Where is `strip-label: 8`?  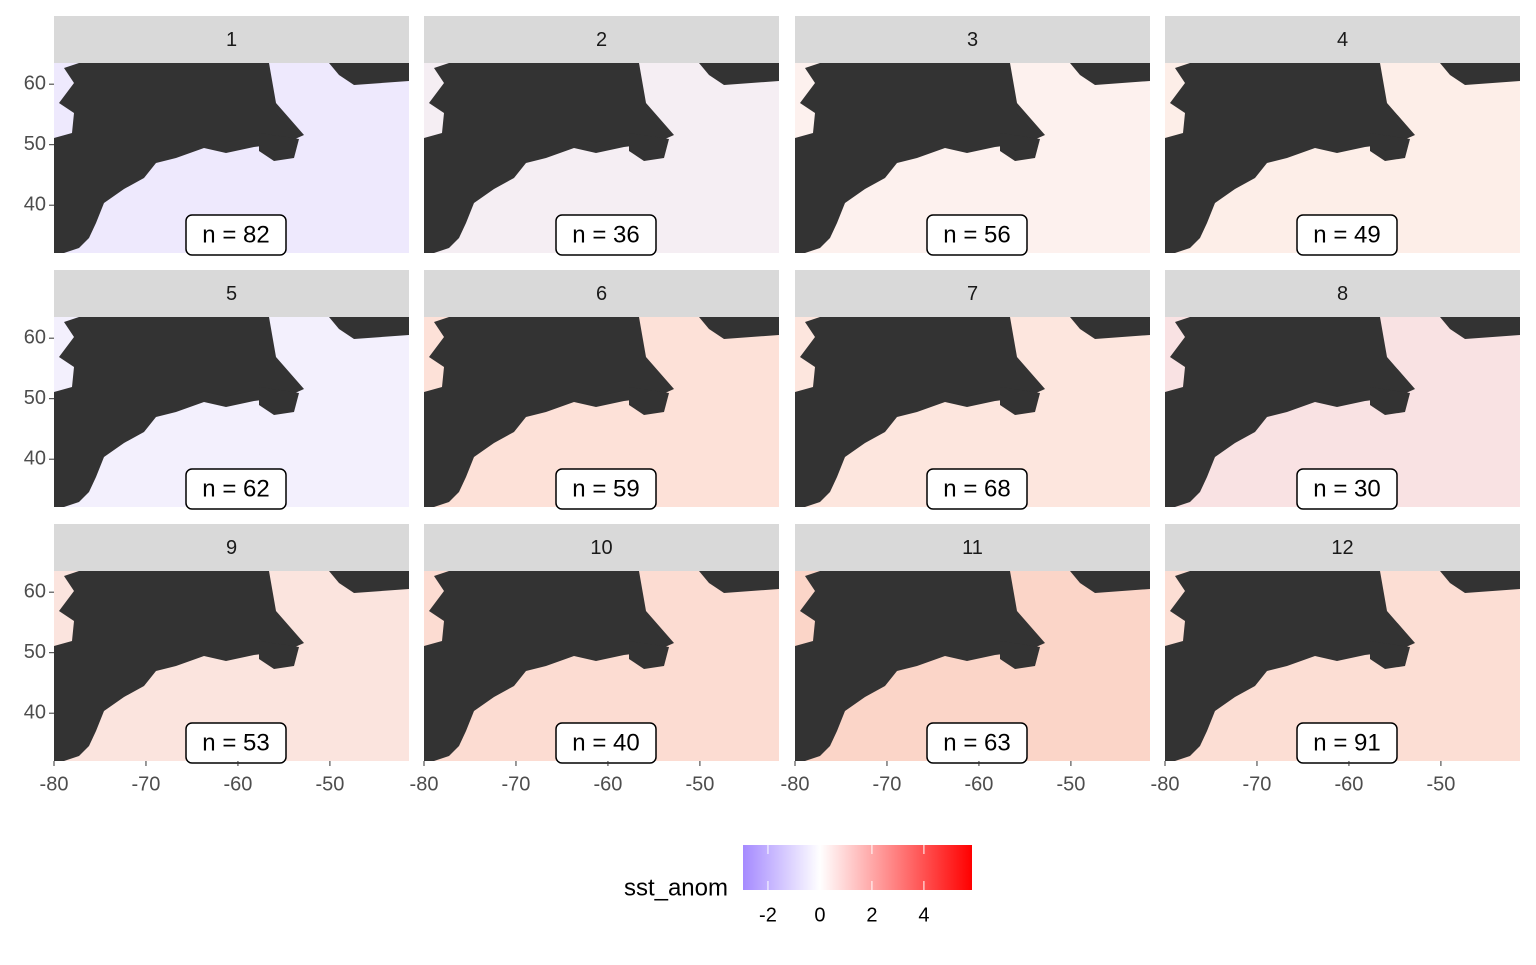 strip-label: 8 is located at coordinates (1342, 294).